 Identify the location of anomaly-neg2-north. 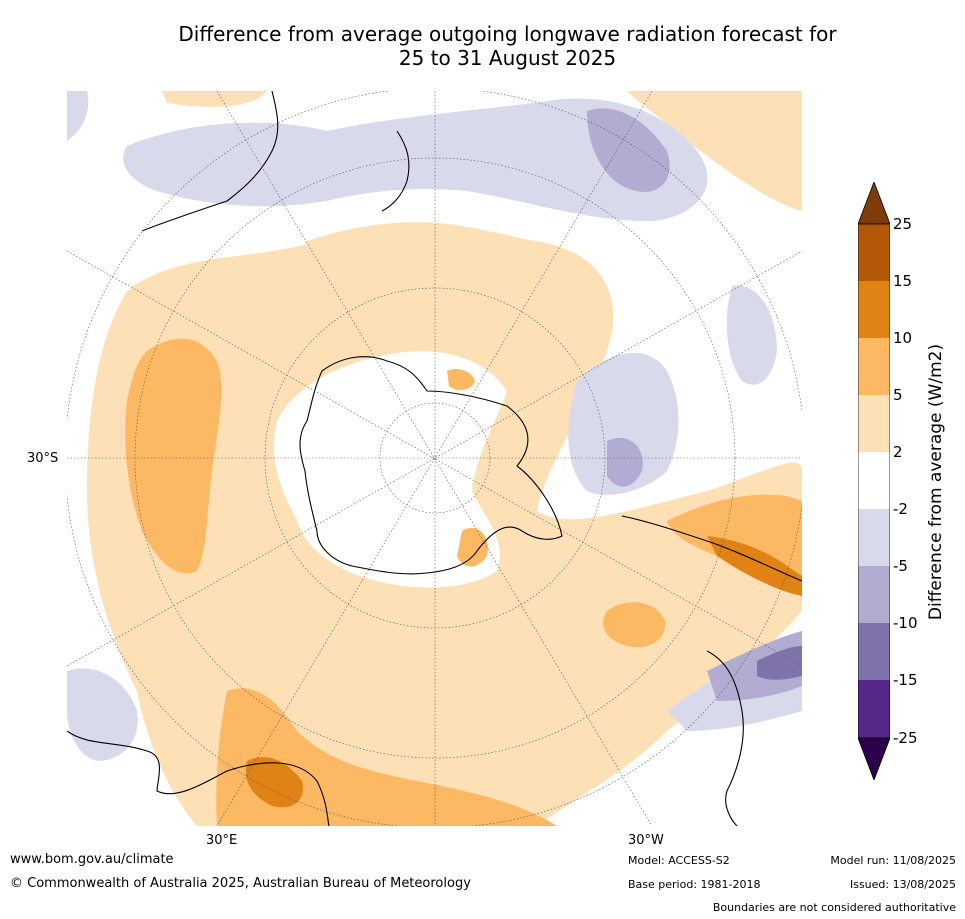
(628, 150).